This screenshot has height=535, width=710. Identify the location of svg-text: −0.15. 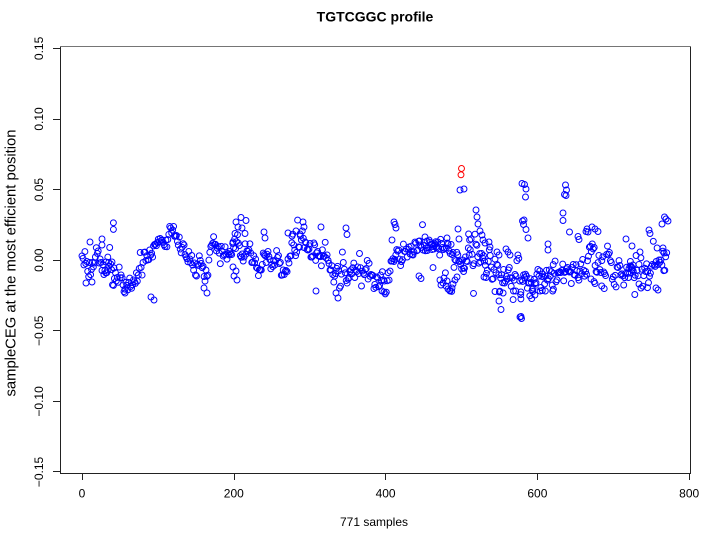
(39, 471).